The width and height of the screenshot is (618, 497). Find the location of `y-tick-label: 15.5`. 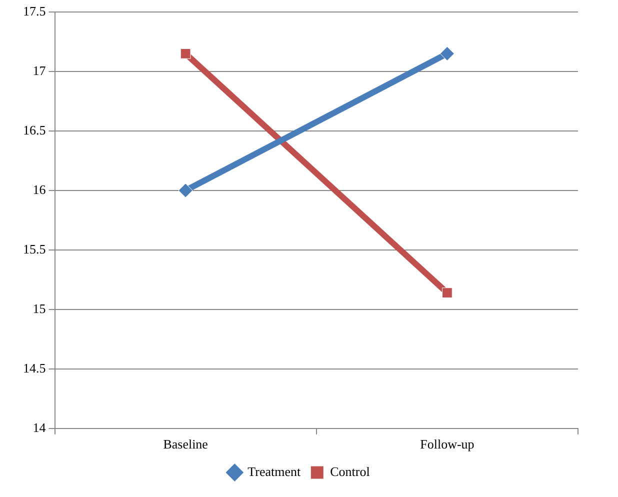

y-tick-label: 15.5 is located at coordinates (34, 248).